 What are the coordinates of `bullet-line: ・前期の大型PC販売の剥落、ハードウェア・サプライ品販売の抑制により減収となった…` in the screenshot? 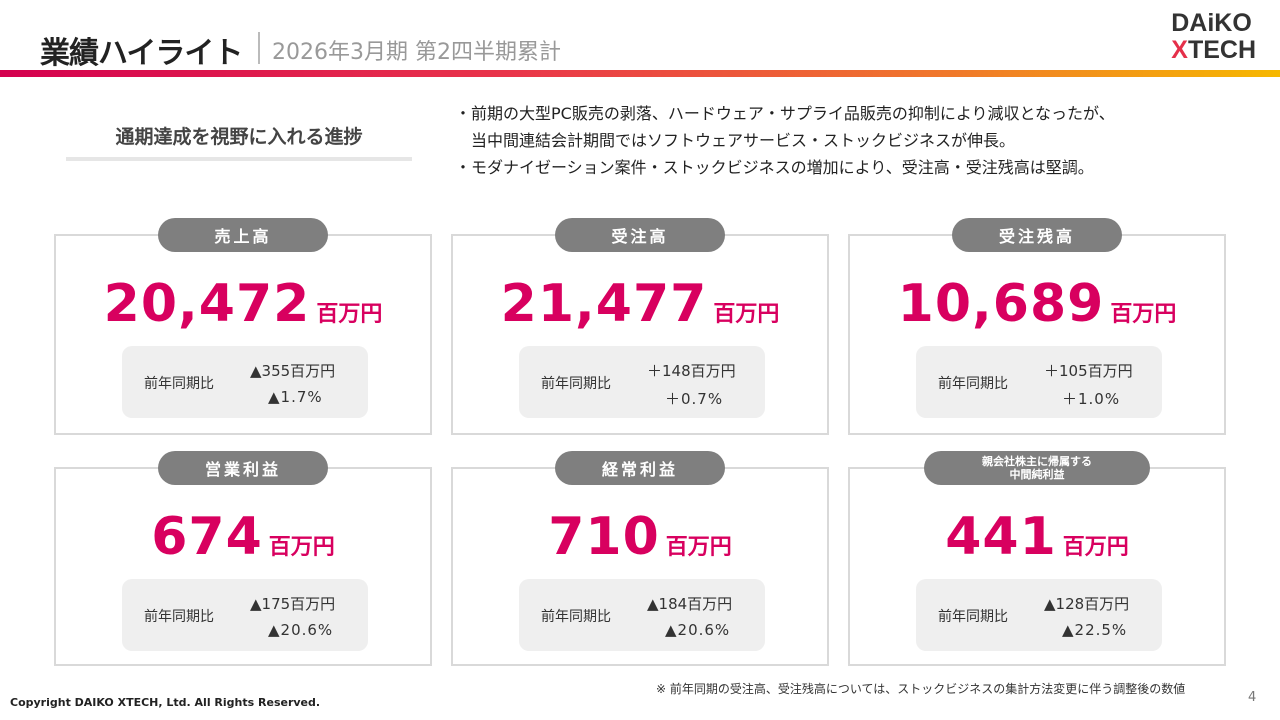 It's located at (785, 113).